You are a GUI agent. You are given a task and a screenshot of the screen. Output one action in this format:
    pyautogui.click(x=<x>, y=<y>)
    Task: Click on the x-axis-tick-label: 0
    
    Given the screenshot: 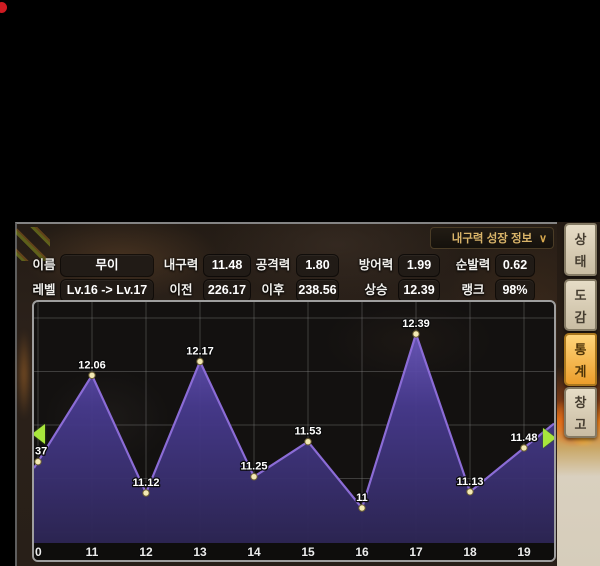 What is the action you would take?
    pyautogui.click(x=38, y=552)
    